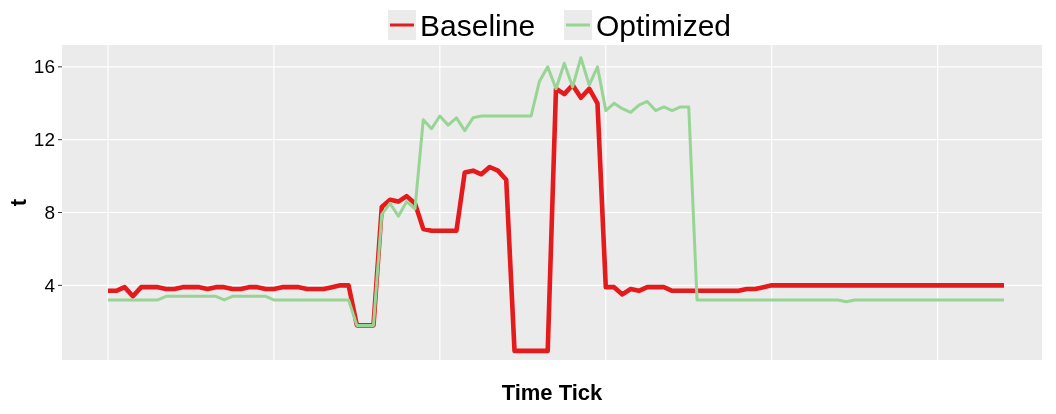 This screenshot has height=414, width=1056. What do you see at coordinates (552, 392) in the screenshot?
I see `x-axis-title: Time Tick` at bounding box center [552, 392].